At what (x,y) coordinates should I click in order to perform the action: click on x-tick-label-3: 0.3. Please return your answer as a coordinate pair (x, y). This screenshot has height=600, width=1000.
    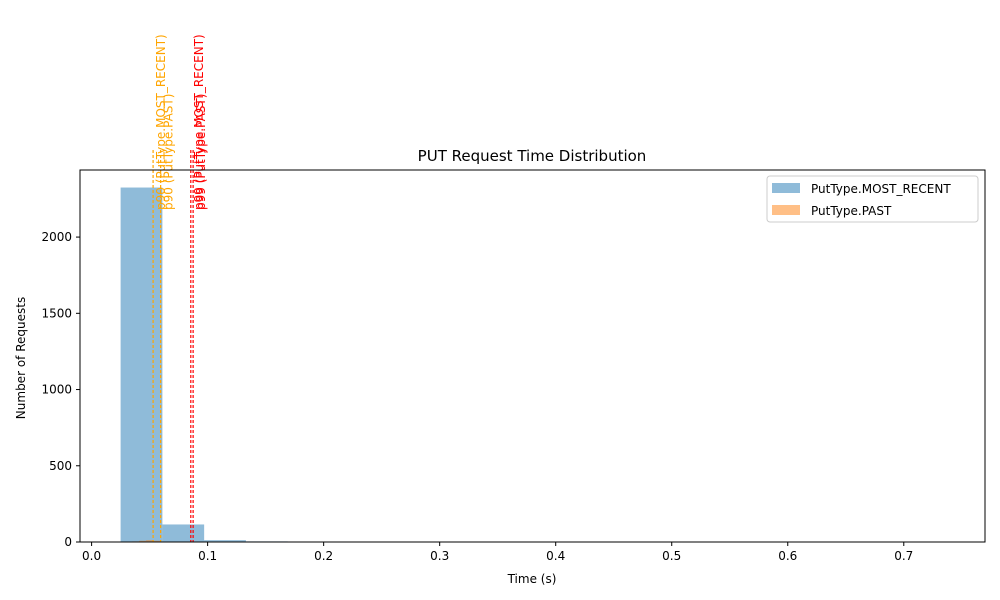
    Looking at the image, I should click on (439, 556).